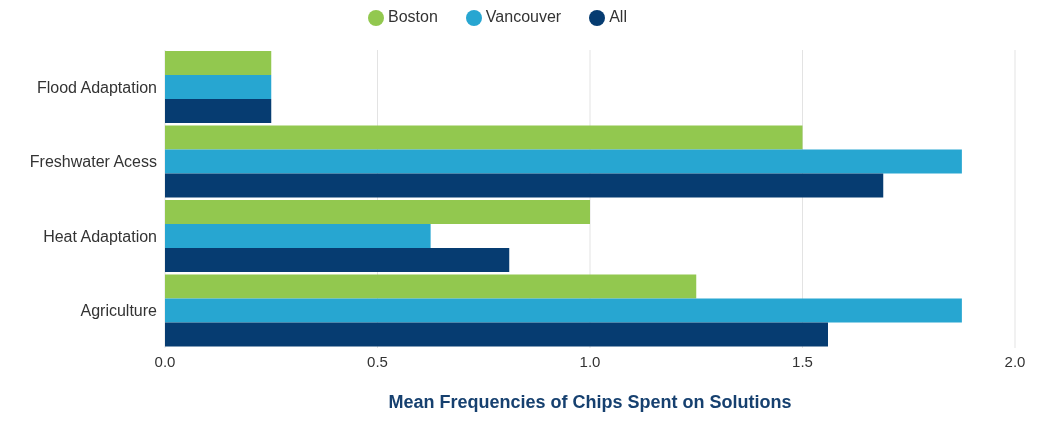 This screenshot has width=1038, height=433. I want to click on x-axis-title: Mean Frequencies of Chips Spent on Solutions, so click(590, 402).